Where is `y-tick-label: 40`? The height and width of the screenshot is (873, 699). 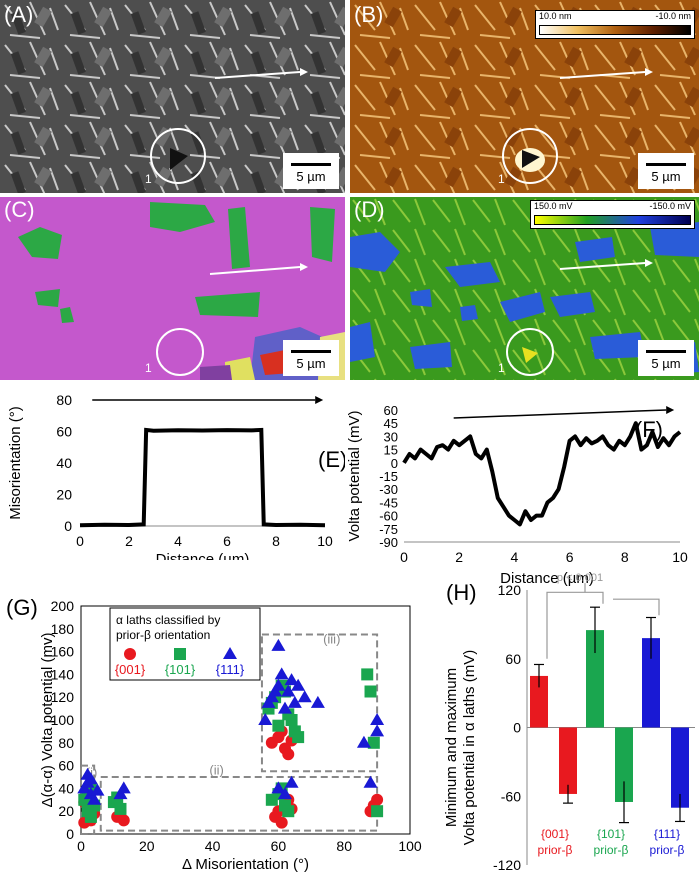
y-tick-label: 40 is located at coordinates (66, 788).